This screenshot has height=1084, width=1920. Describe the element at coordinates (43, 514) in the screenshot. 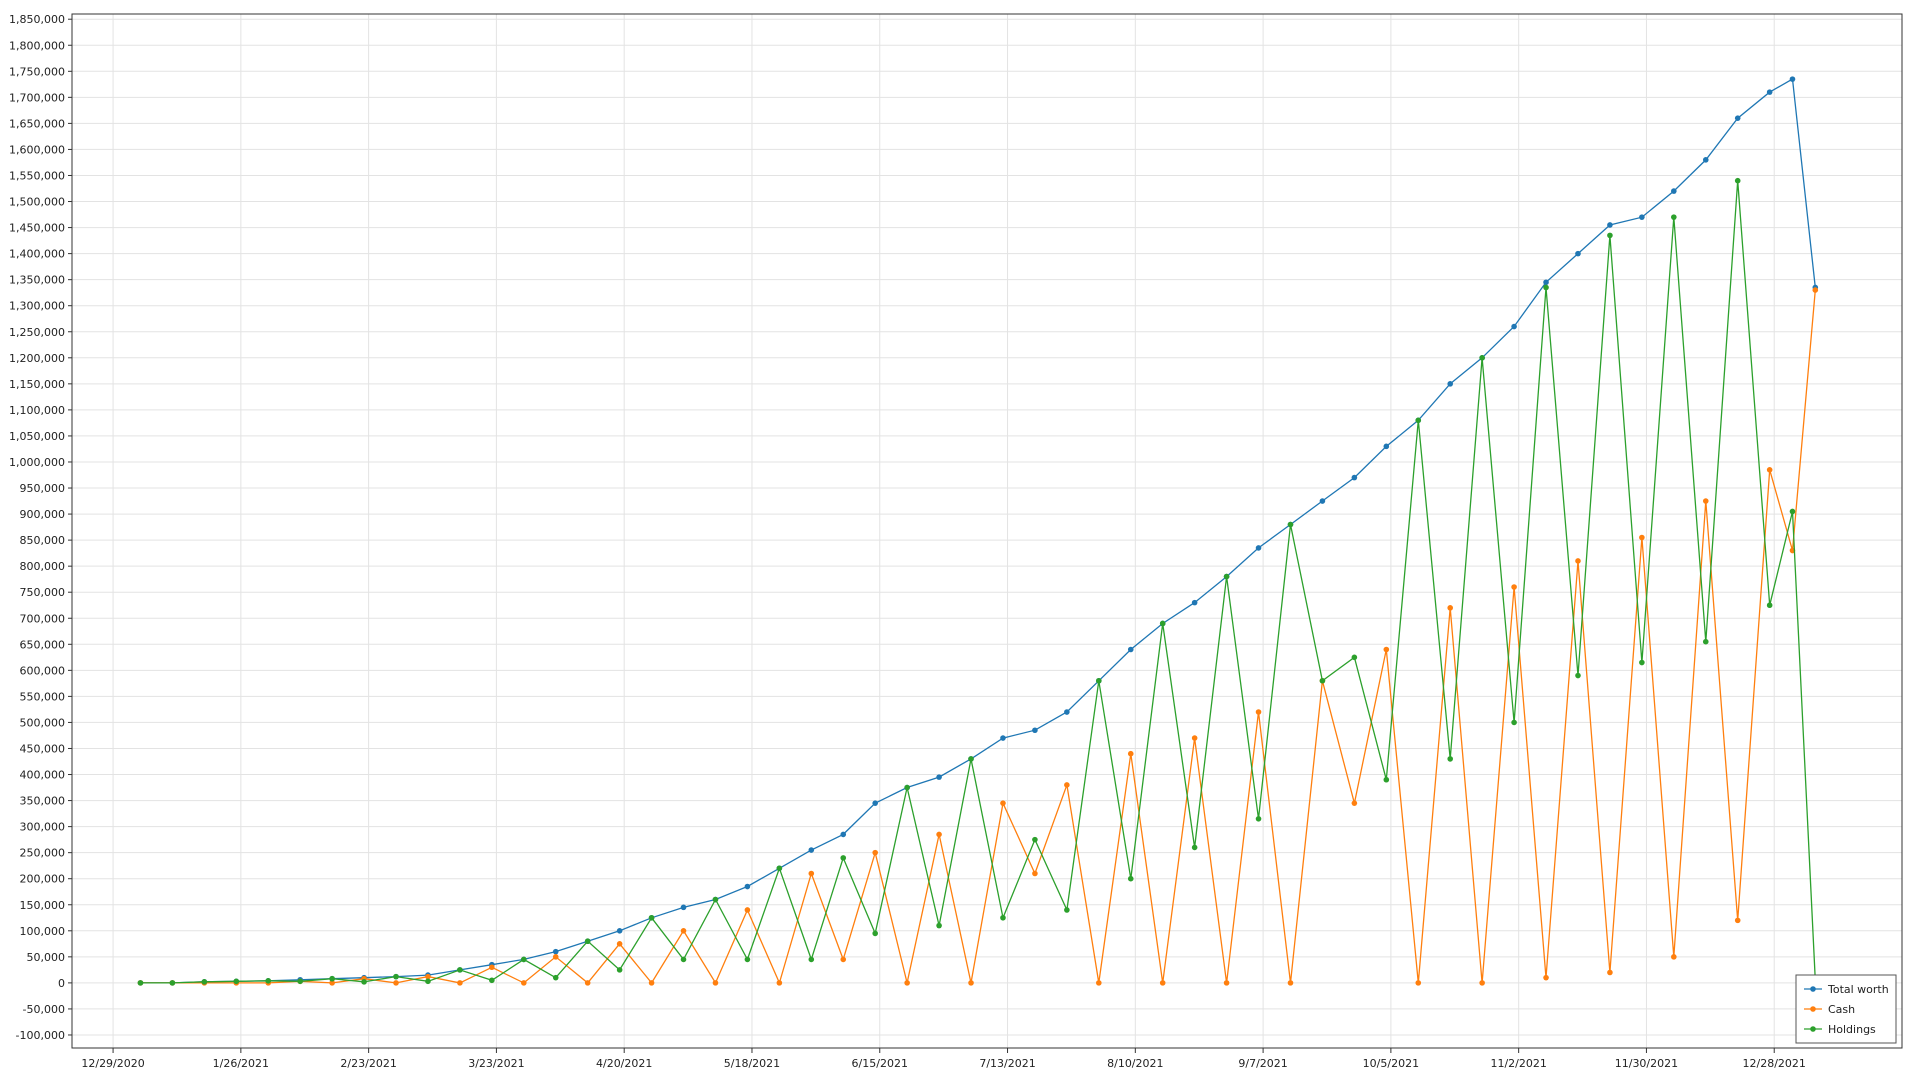

I see `y-tick-label: 900,000` at that location.